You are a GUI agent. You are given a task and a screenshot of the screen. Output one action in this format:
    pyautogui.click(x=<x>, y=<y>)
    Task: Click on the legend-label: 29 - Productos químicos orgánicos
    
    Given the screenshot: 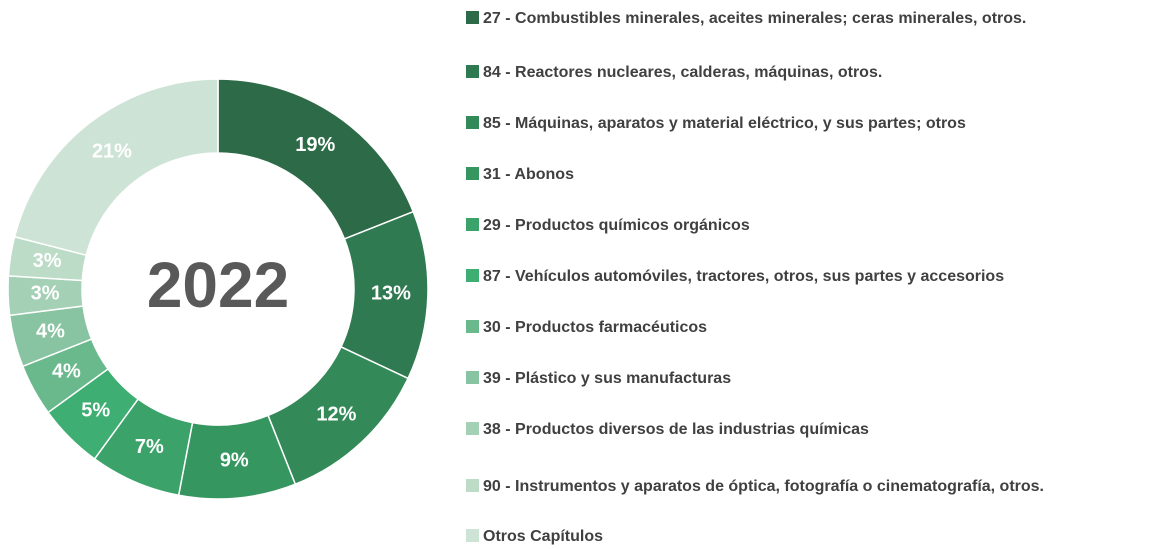 What is the action you would take?
    pyautogui.click(x=616, y=225)
    